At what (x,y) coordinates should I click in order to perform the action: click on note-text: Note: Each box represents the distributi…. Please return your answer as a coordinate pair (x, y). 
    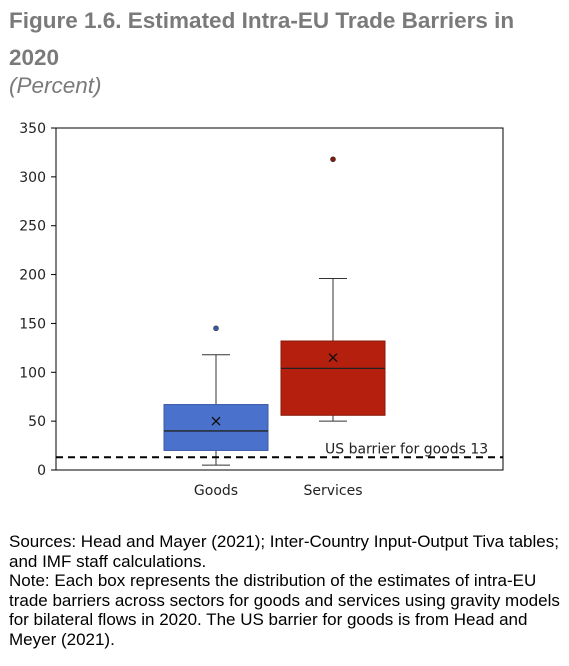
    Looking at the image, I should click on (284, 610).